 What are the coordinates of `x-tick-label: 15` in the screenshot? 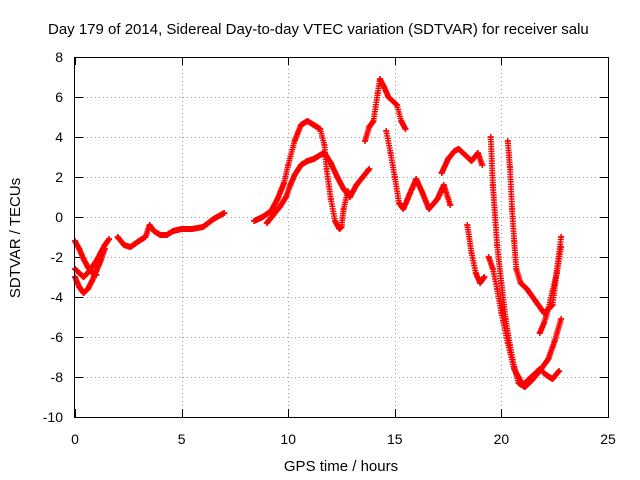 It's located at (395, 439).